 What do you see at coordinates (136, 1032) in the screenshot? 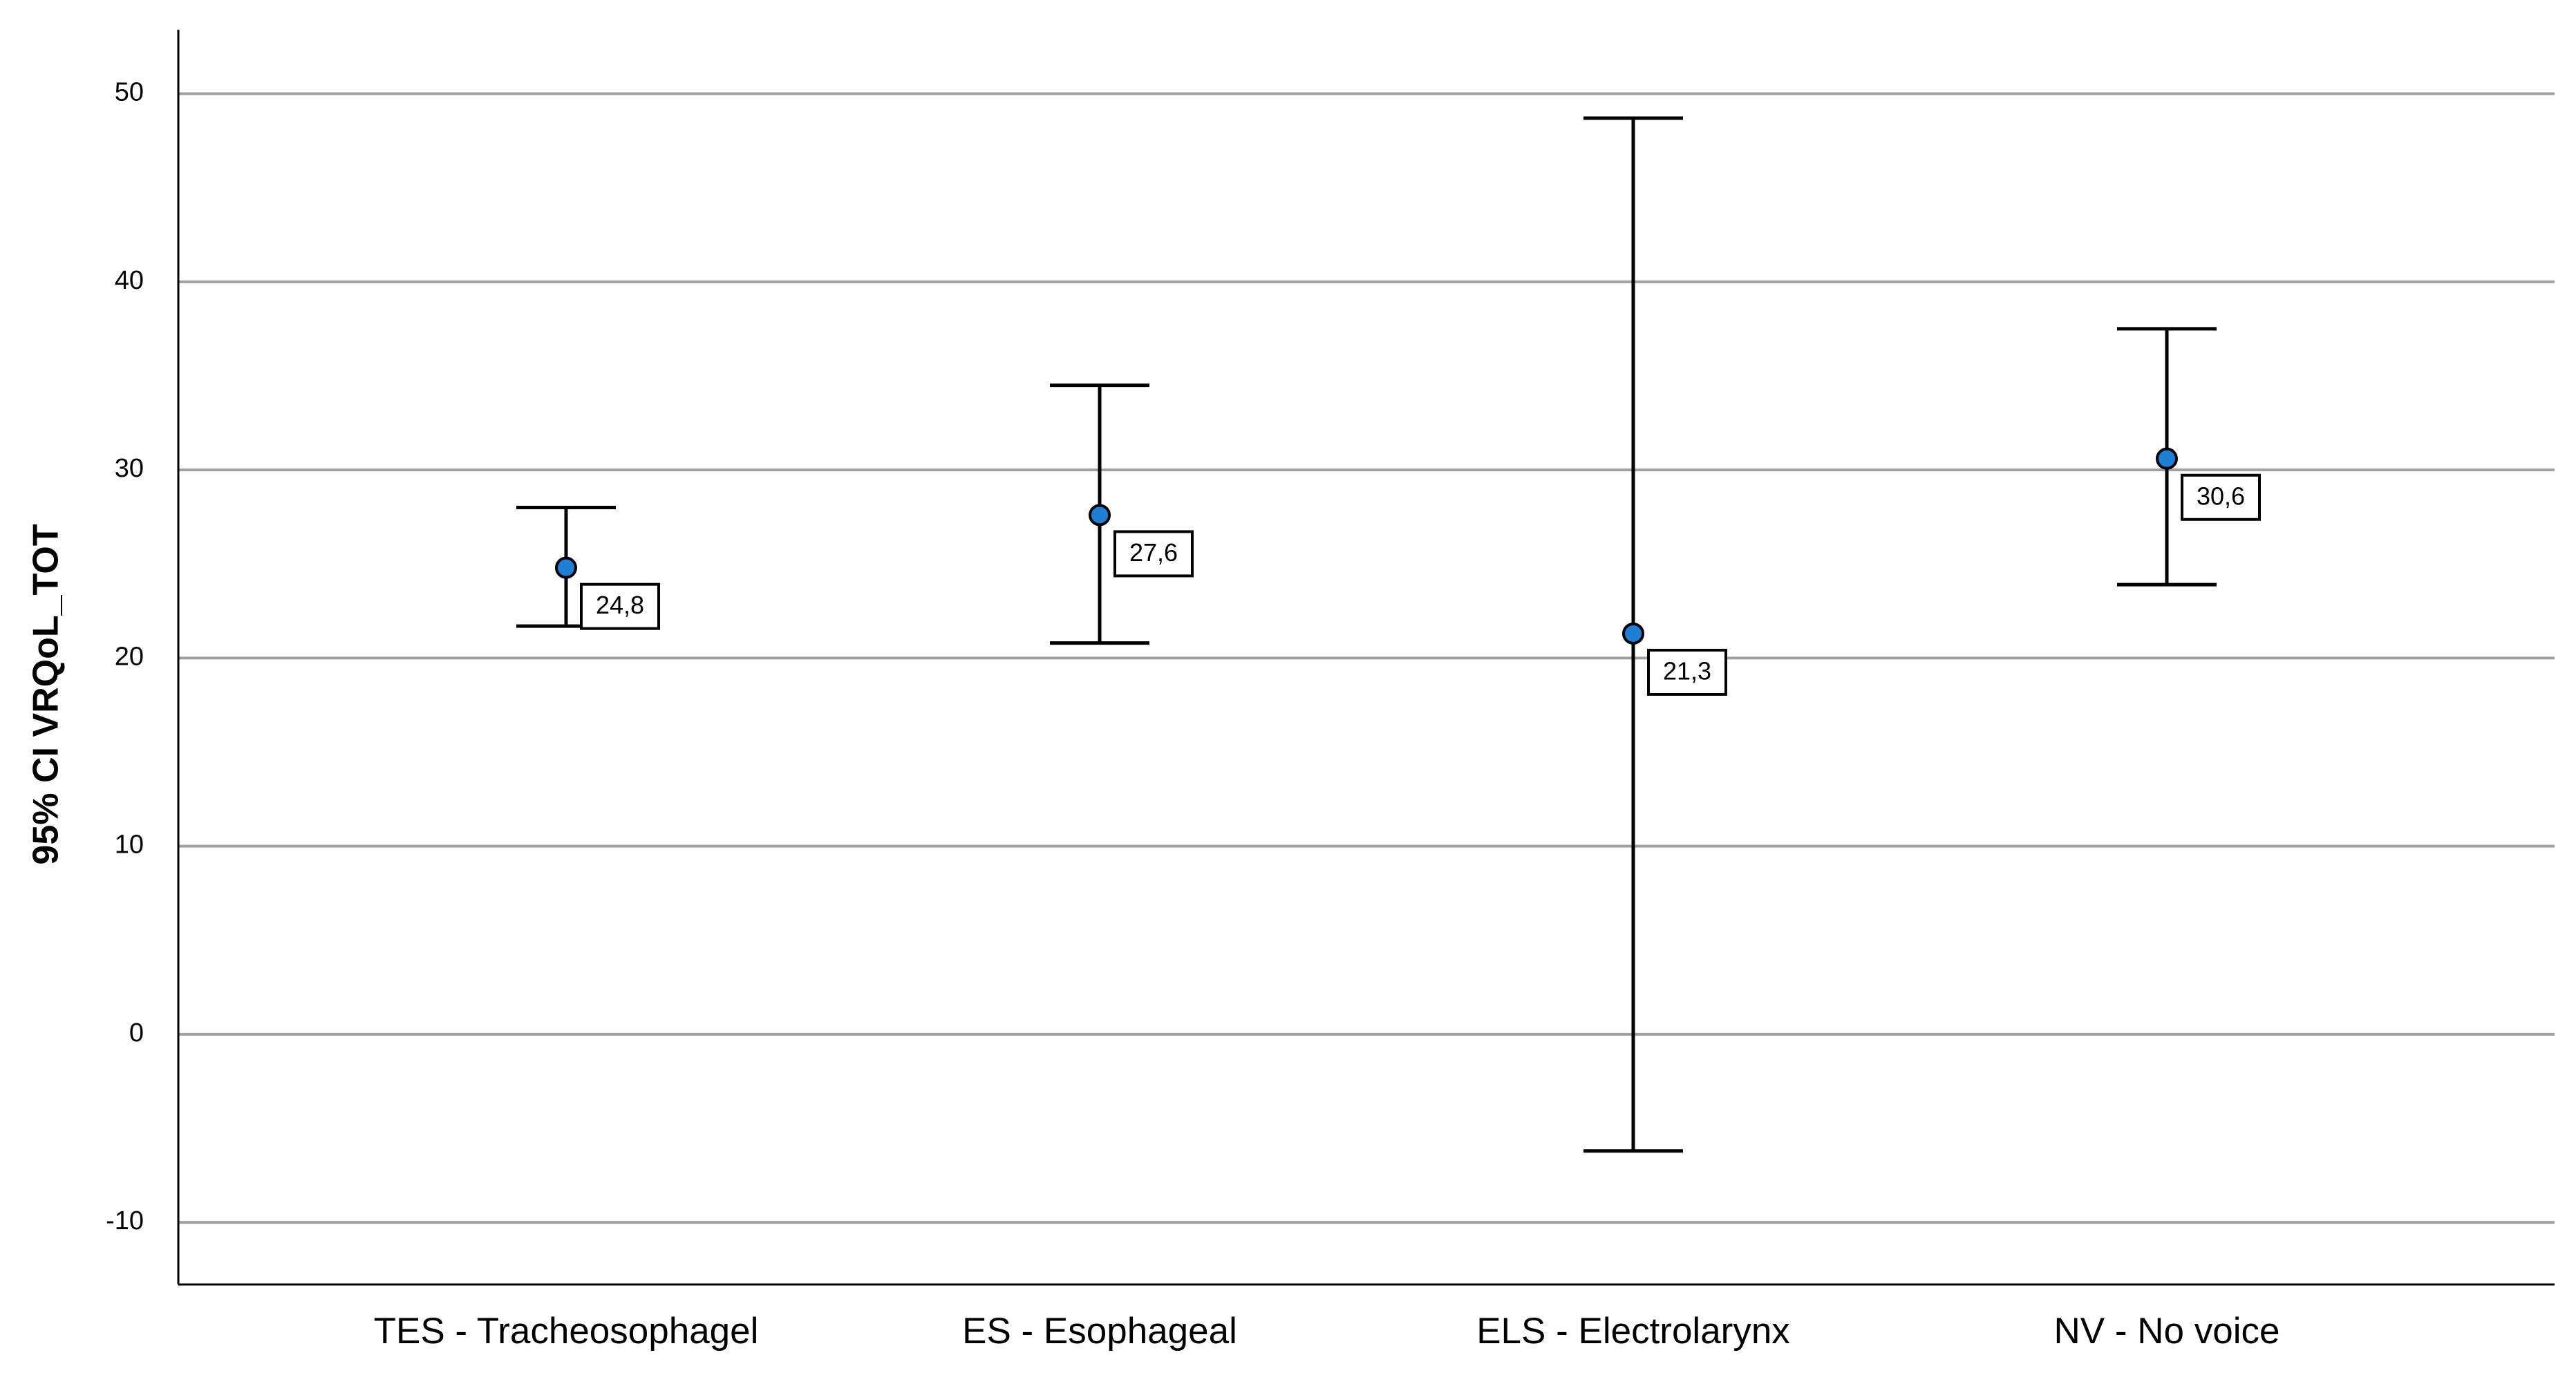
I see `y-tick-label: 0` at bounding box center [136, 1032].